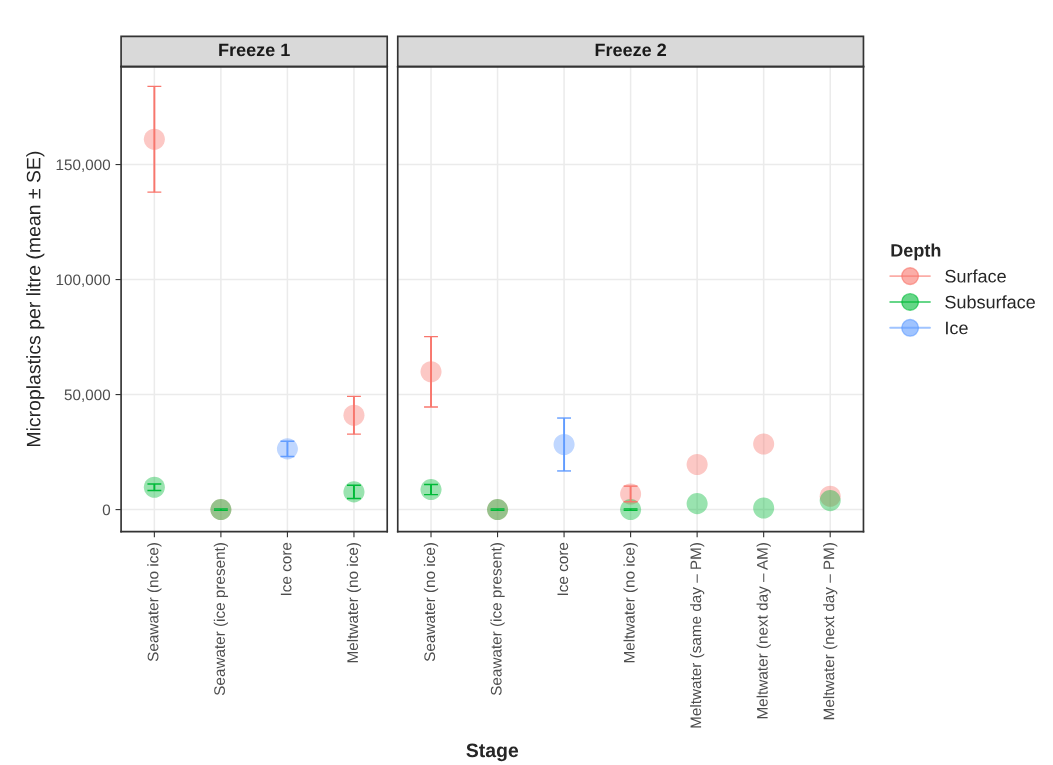 The width and height of the screenshot is (1053, 765). I want to click on legend-label: Surface, so click(975, 276).